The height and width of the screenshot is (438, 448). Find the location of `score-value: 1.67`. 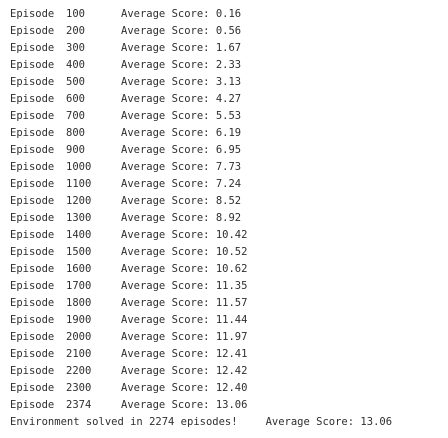

score-value: 1.67 is located at coordinates (228, 48).